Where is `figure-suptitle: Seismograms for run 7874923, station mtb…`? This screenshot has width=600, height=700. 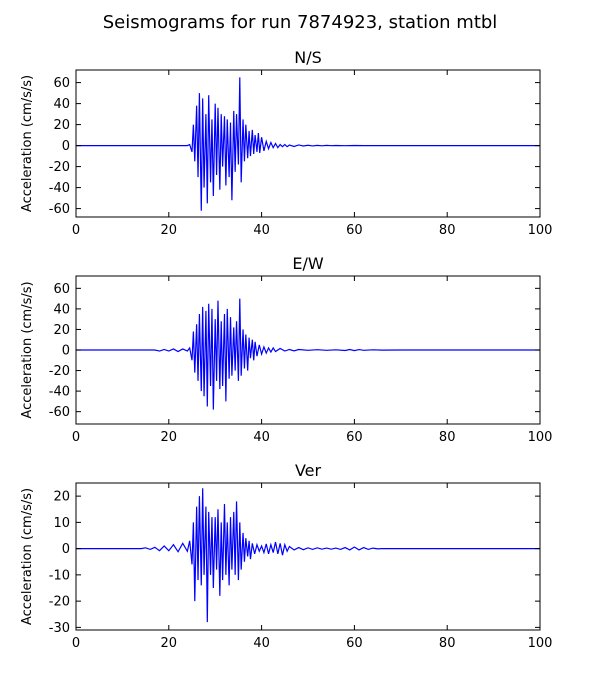
figure-suptitle: Seismograms for run 7874923, station mtb… is located at coordinates (300, 22).